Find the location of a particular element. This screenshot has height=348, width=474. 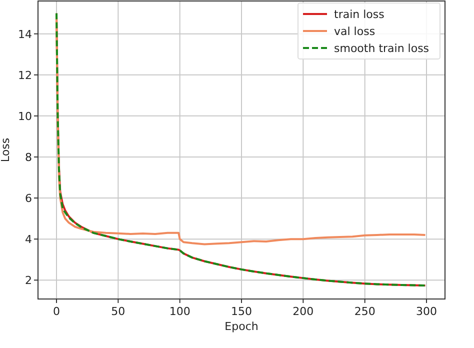

legend-label: train loss is located at coordinates (359, 14).